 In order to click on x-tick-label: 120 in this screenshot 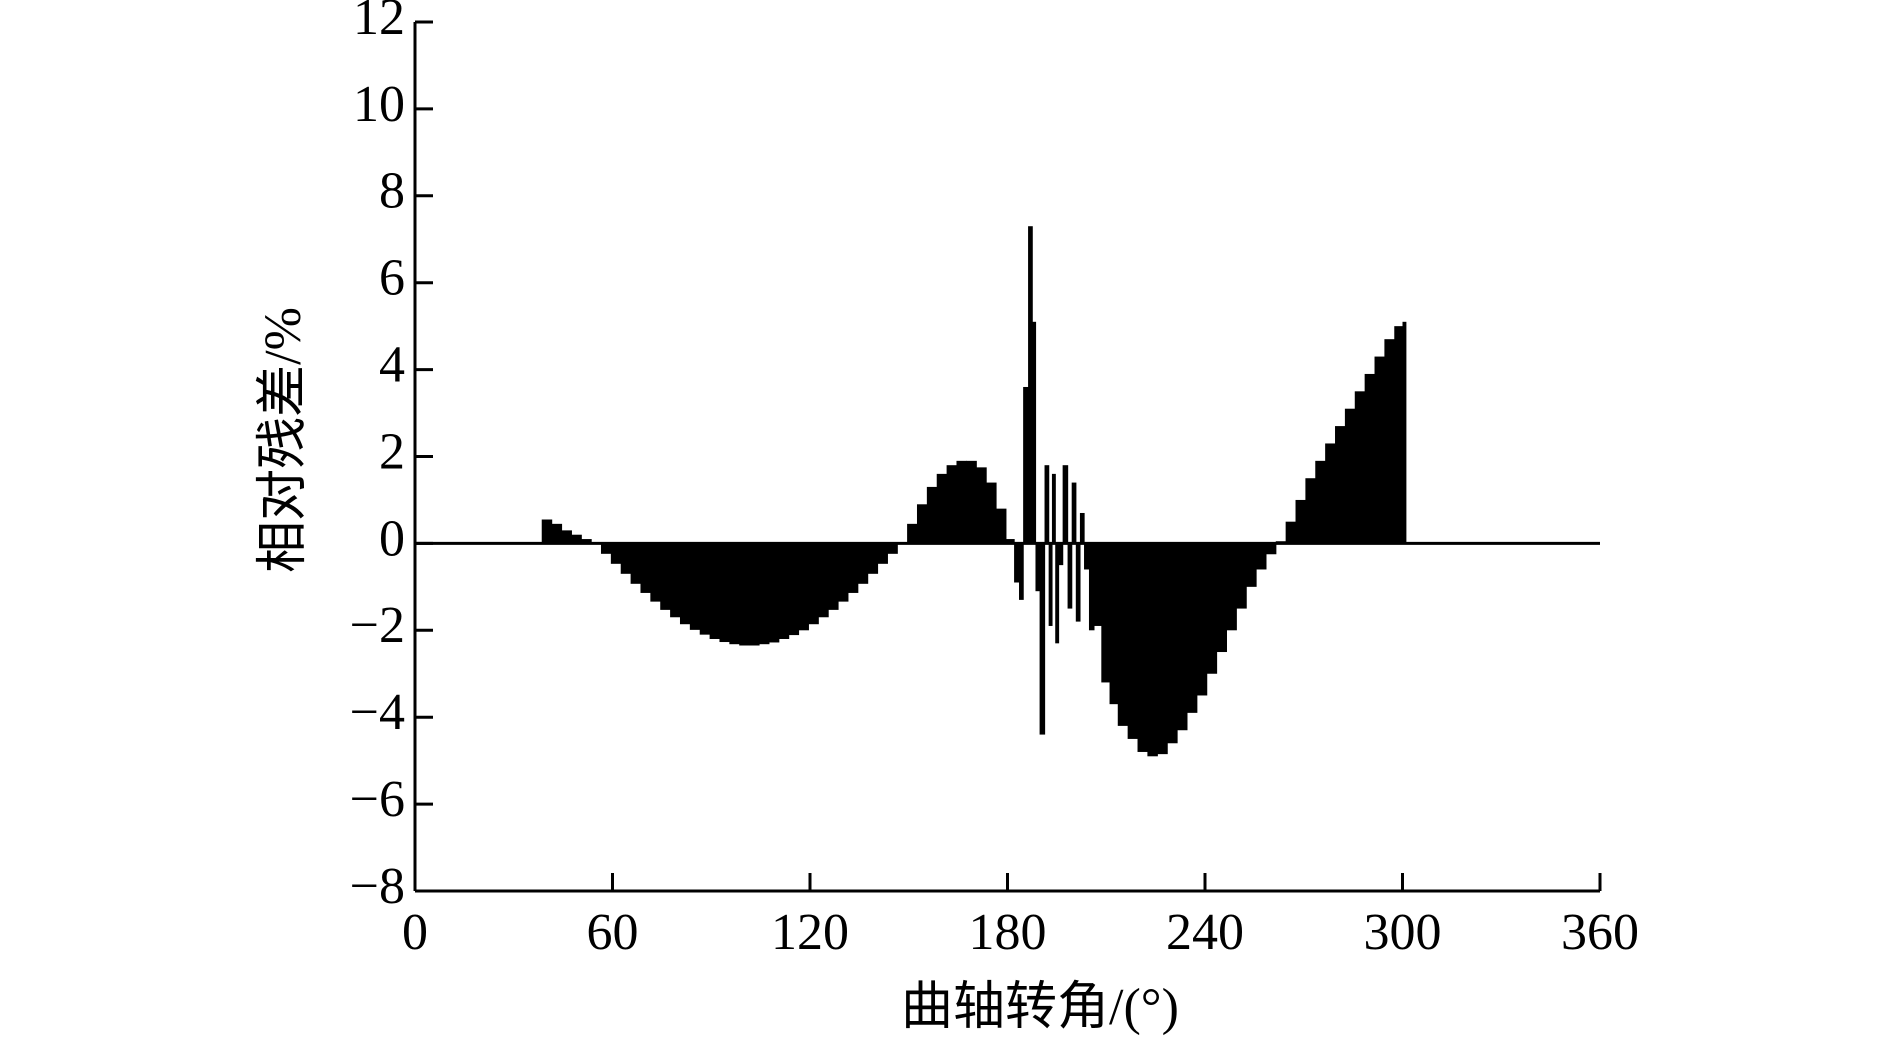, I will do `click(810, 932)`.